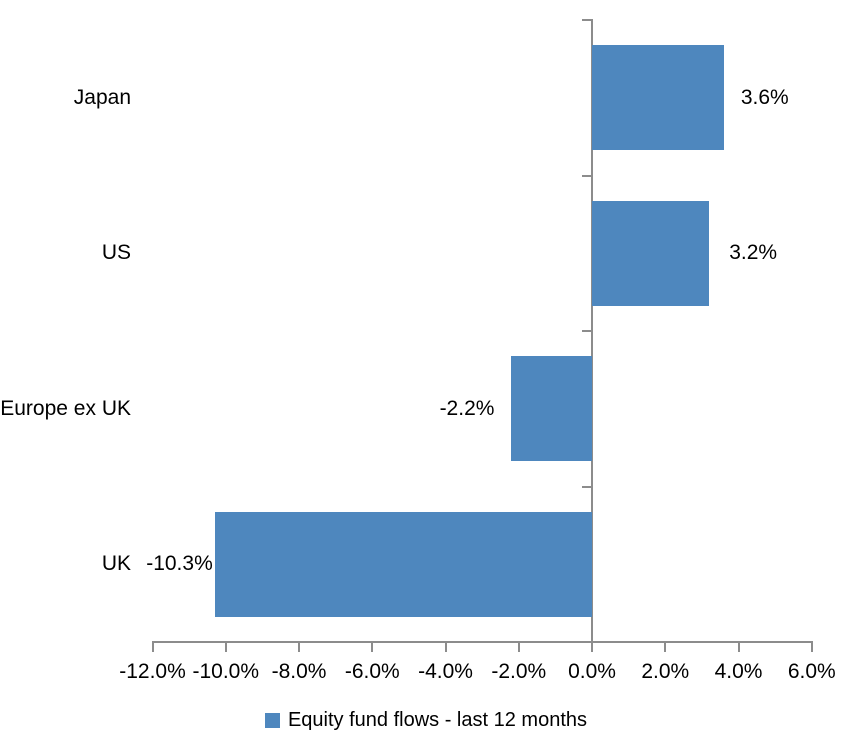  Describe the element at coordinates (592, 330) in the screenshot. I see `zero-axis-line` at that location.